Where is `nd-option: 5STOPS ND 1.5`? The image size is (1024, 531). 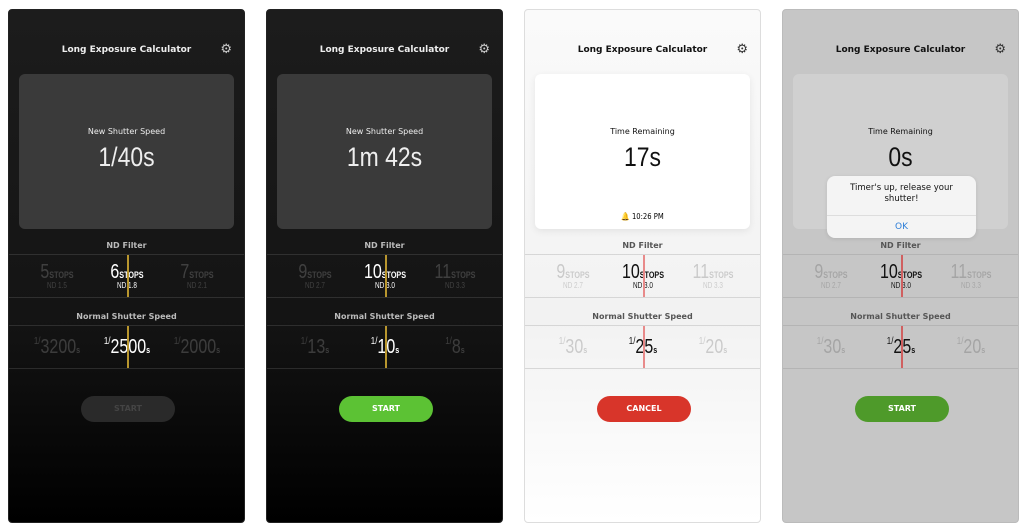
nd-option: 5STOPS ND 1.5 is located at coordinates (57, 275).